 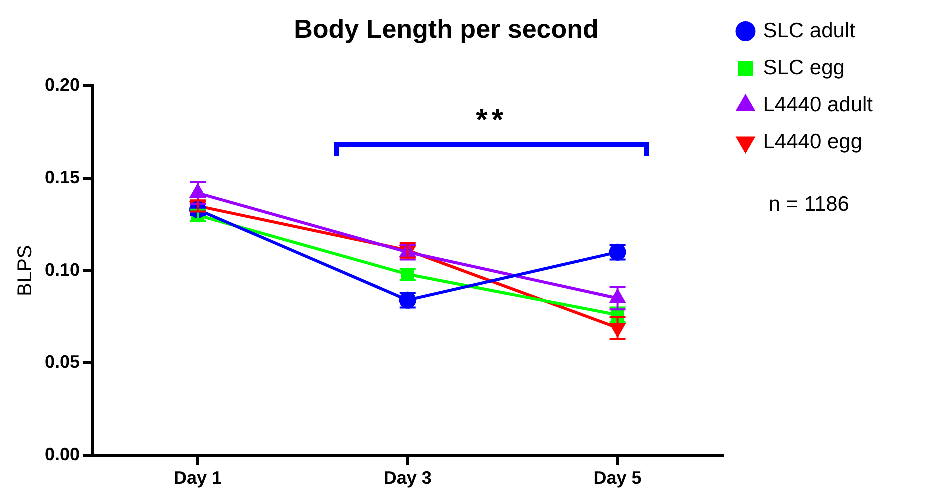 I want to click on y-axis-title: BLPS, so click(x=25, y=270).